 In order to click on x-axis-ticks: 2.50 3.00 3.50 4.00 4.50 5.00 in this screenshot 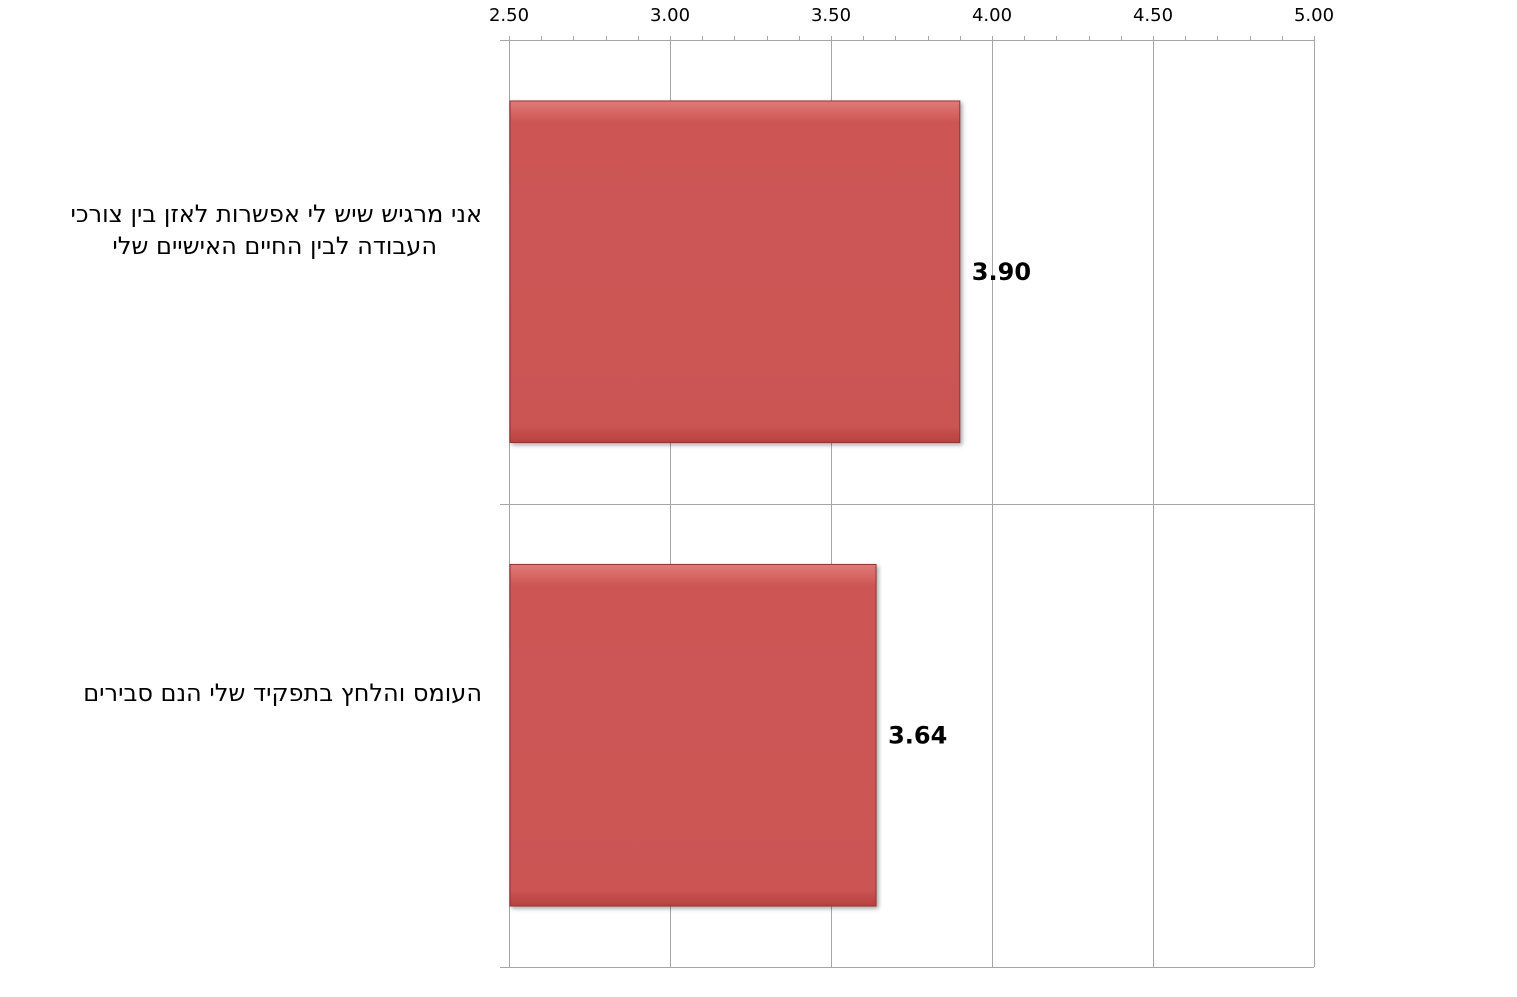, I will do `click(911, 22)`.